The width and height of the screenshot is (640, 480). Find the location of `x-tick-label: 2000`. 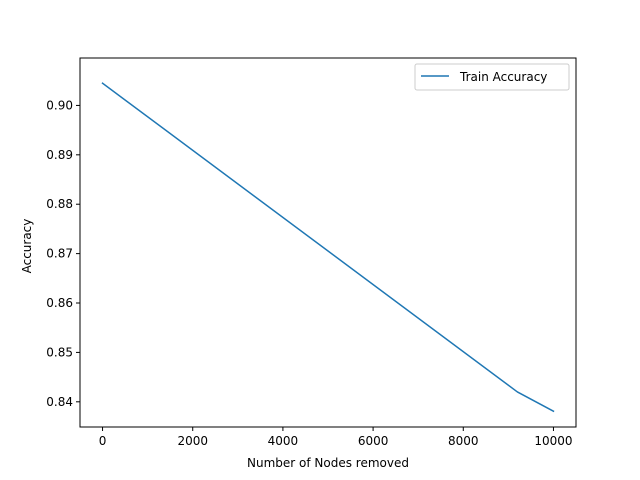

x-tick-label: 2000 is located at coordinates (192, 441).